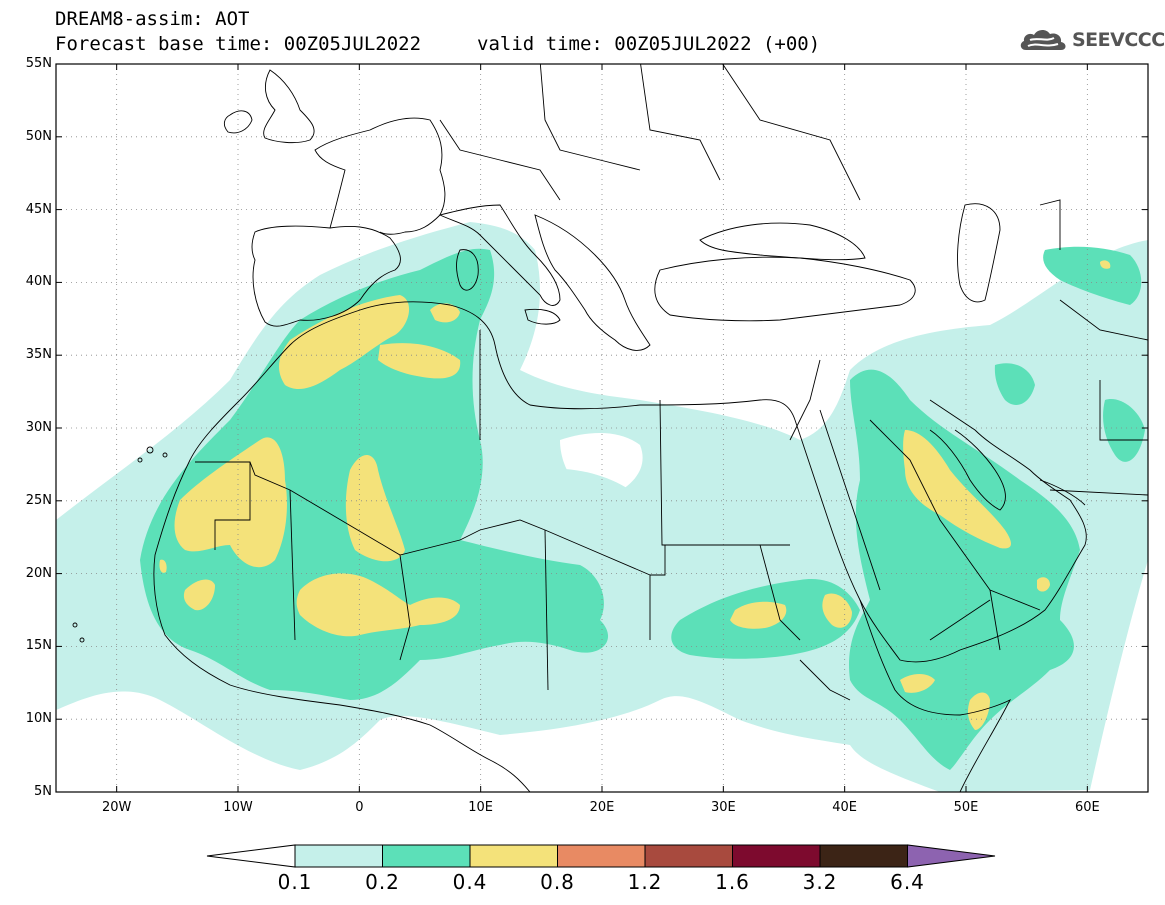 The image size is (1165, 905). Describe the element at coordinates (38, 209) in the screenshot. I see `lat-label: 45N` at that location.